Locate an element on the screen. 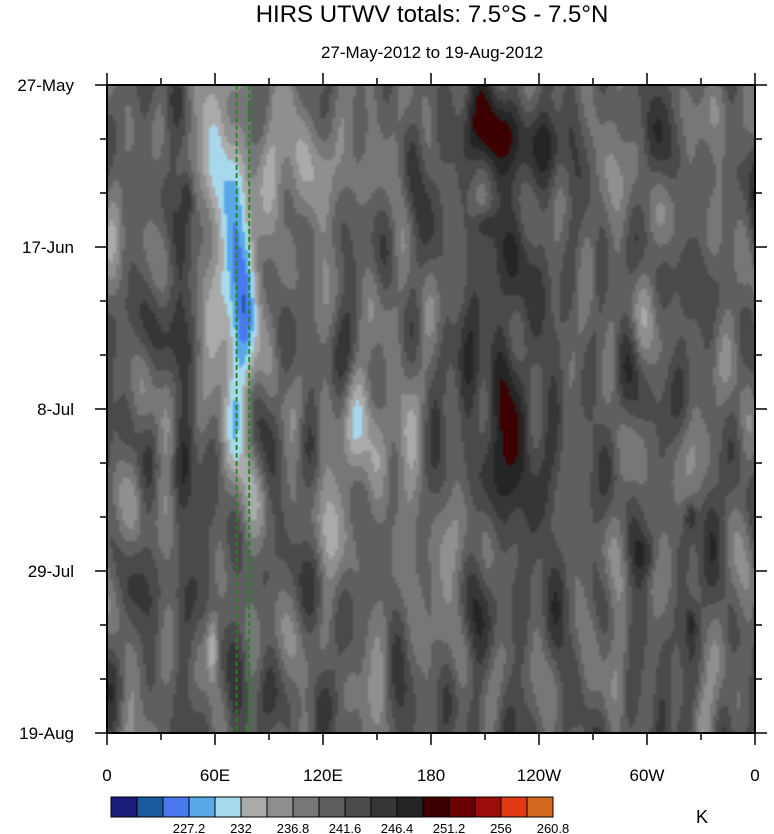 Image resolution: width=774 pixels, height=834 pixels. y-tick-labels: 27-May 17-Jun 8-Jul 29-Jul 19-Aug is located at coordinates (45, 409).